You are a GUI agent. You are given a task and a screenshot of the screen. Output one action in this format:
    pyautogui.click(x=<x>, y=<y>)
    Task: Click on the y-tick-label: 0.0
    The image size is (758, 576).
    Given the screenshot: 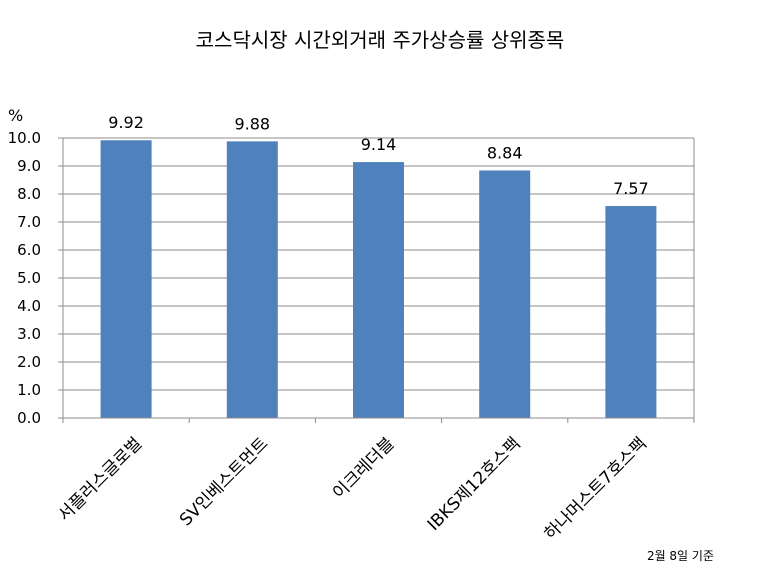 What is the action you would take?
    pyautogui.click(x=29, y=418)
    